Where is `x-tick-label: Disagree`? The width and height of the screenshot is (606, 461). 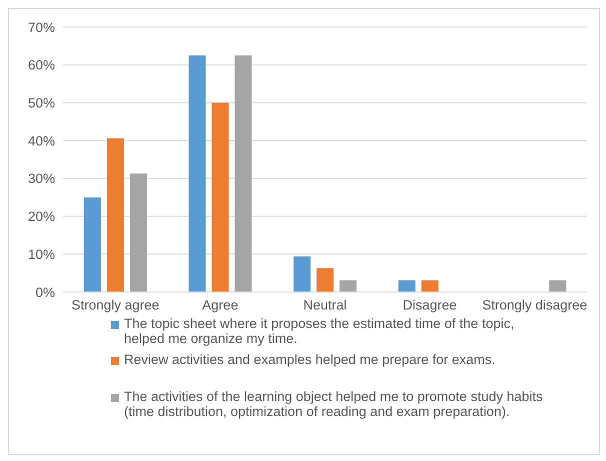 x-tick-label: Disagree is located at coordinates (429, 305).